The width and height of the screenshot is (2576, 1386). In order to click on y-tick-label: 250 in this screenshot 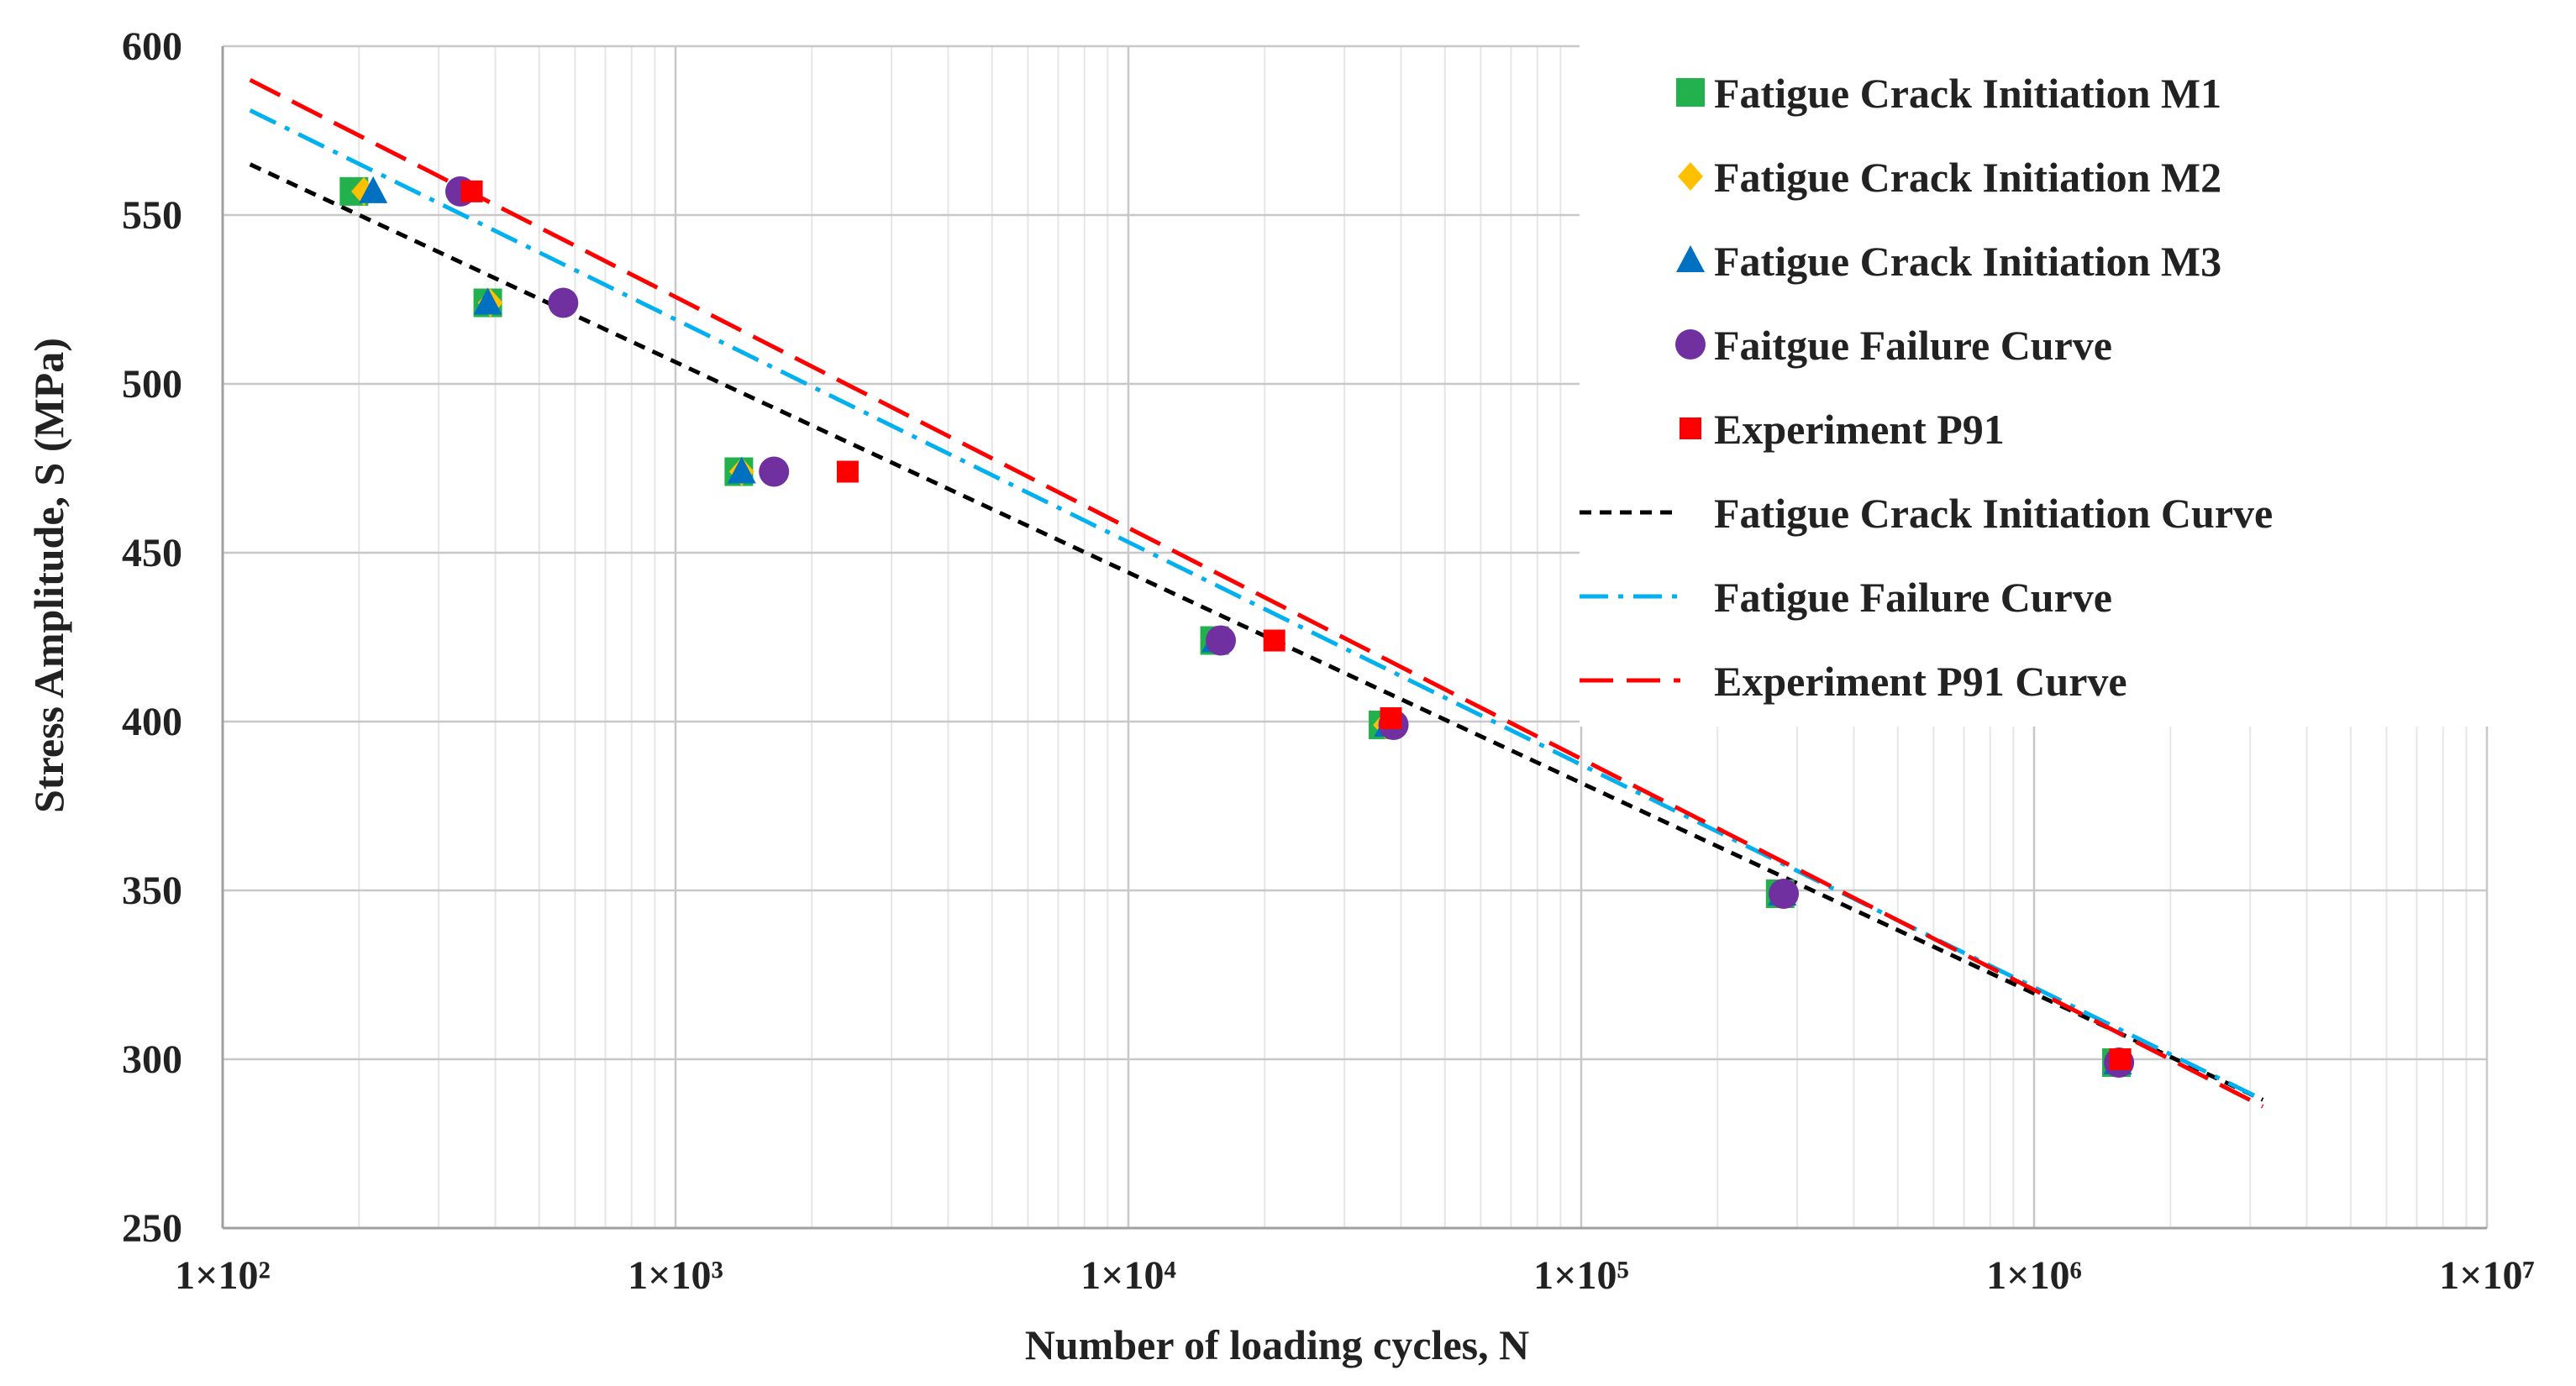, I will do `click(152, 1228)`.